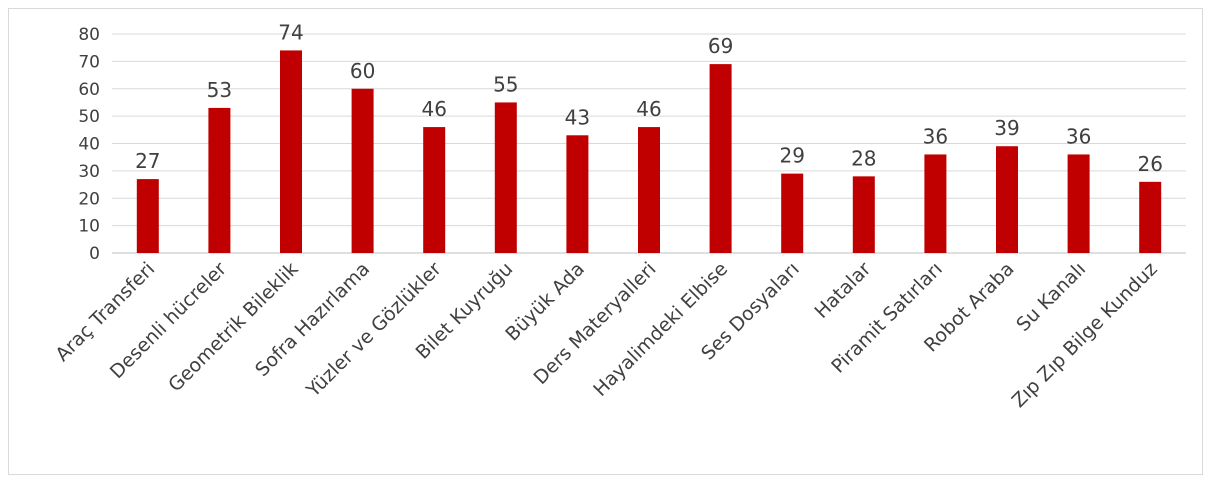 The image size is (1211, 483). I want to click on x-category-label-13: Su Kanalı, so click(1051, 297).